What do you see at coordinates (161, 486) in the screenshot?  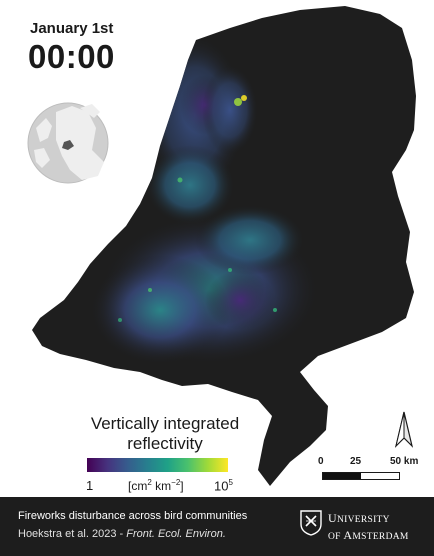 I see `legend-unit-mid: km` at bounding box center [161, 486].